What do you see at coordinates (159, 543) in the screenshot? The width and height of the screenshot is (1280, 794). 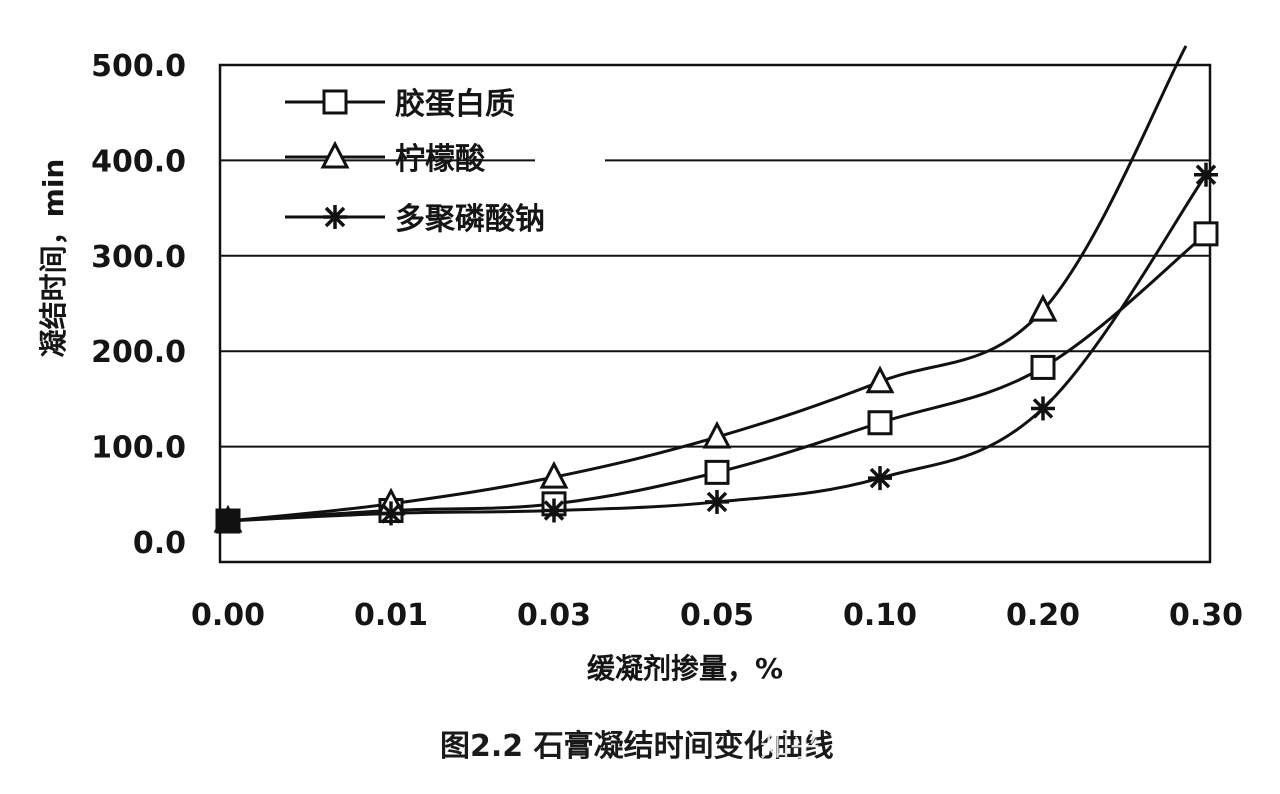 I see `y-tick-label: 0.0` at bounding box center [159, 543].